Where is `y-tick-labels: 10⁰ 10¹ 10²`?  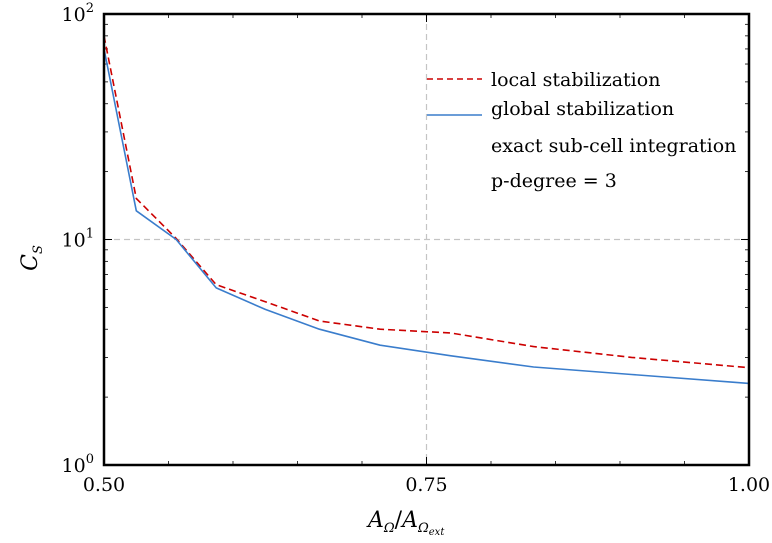 y-tick-labels: 10⁰ 10¹ 10² is located at coordinates (78, 239).